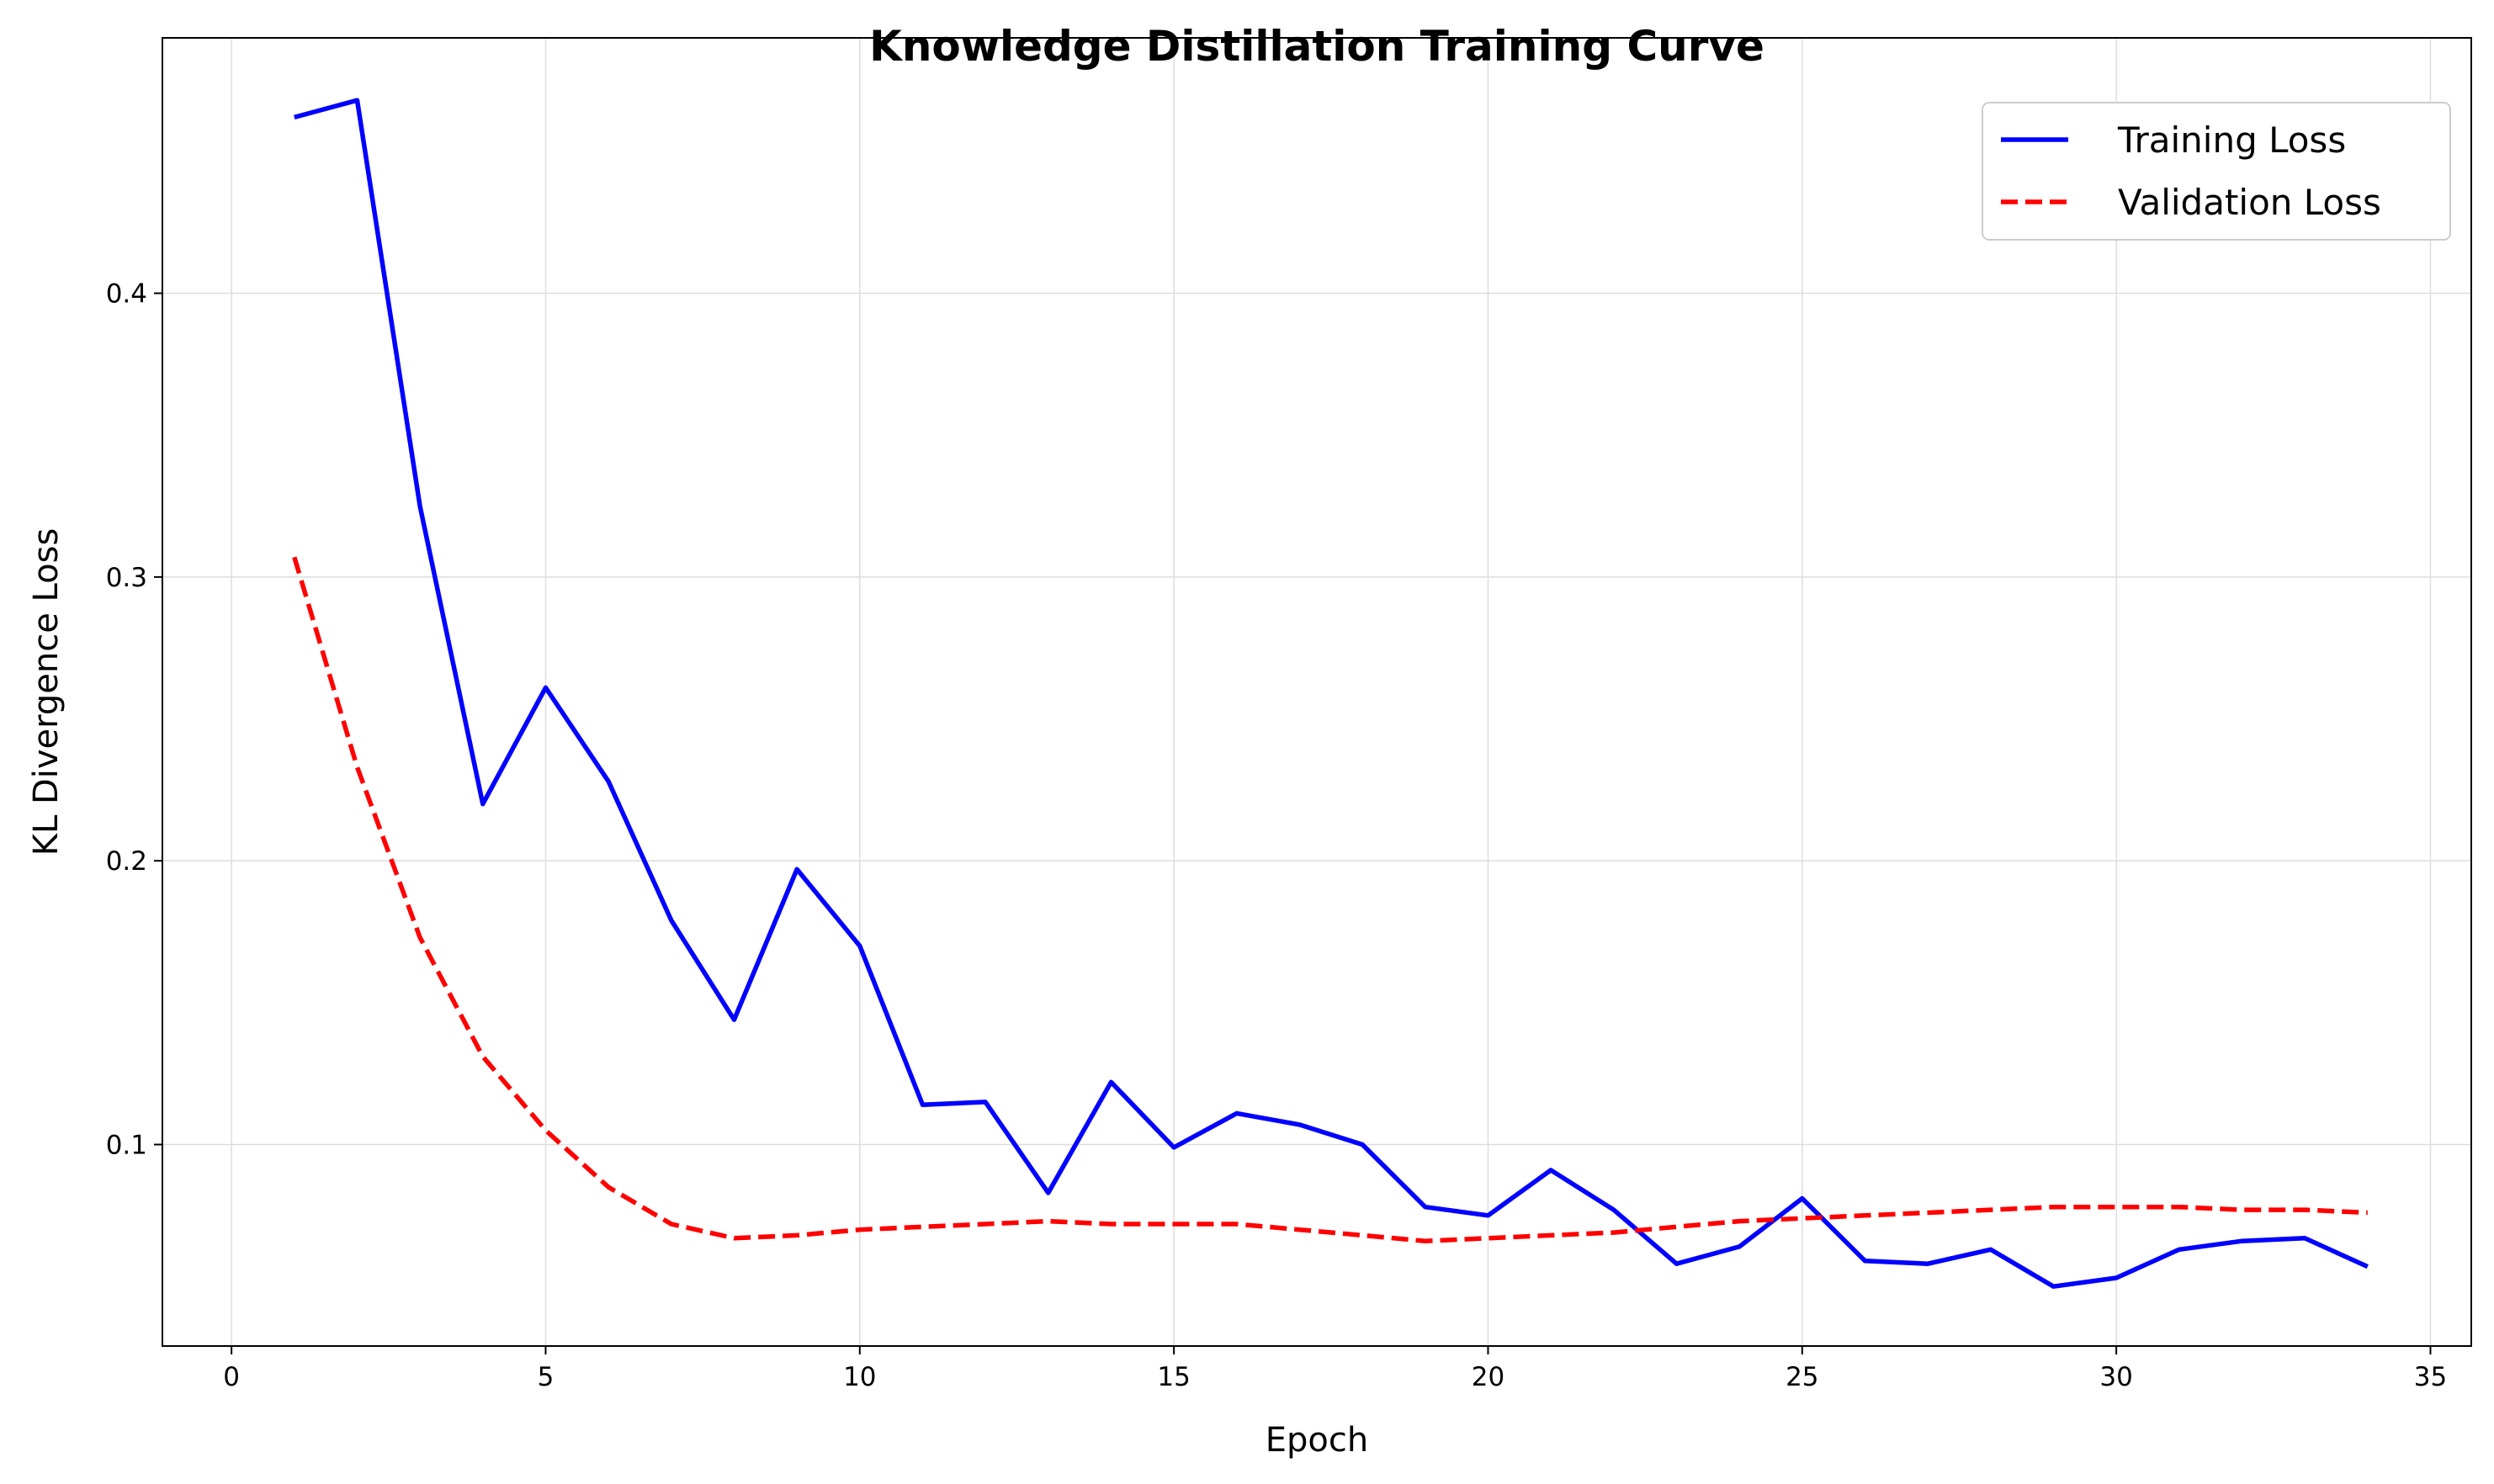 Image resolution: width=2494 pixels, height=1484 pixels. I want to click on x-tick-label: 0, so click(232, 1377).